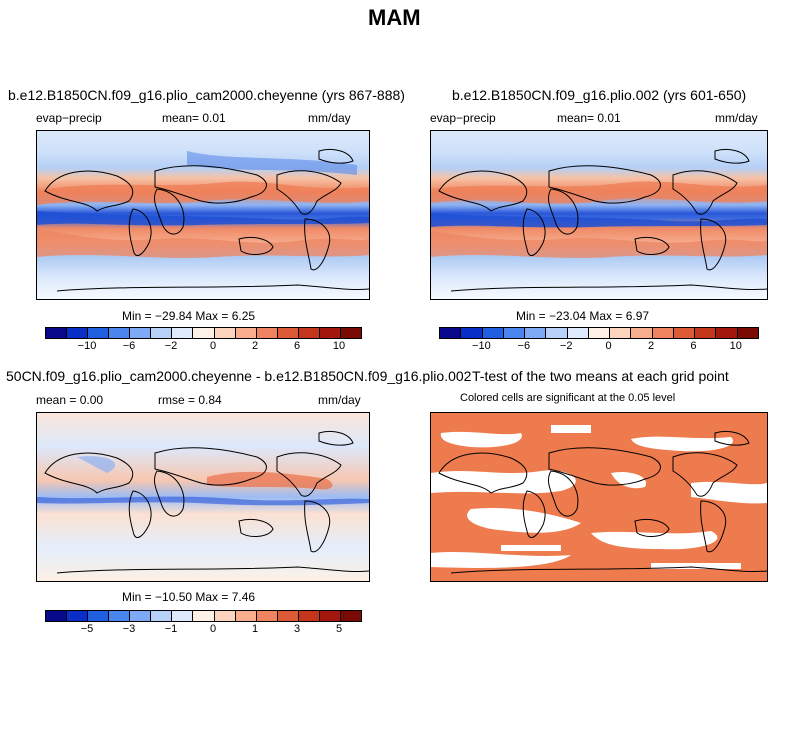 This screenshot has height=733, width=801. Describe the element at coordinates (129, 629) in the screenshot. I see `colorbar-tick-label: −3` at that location.